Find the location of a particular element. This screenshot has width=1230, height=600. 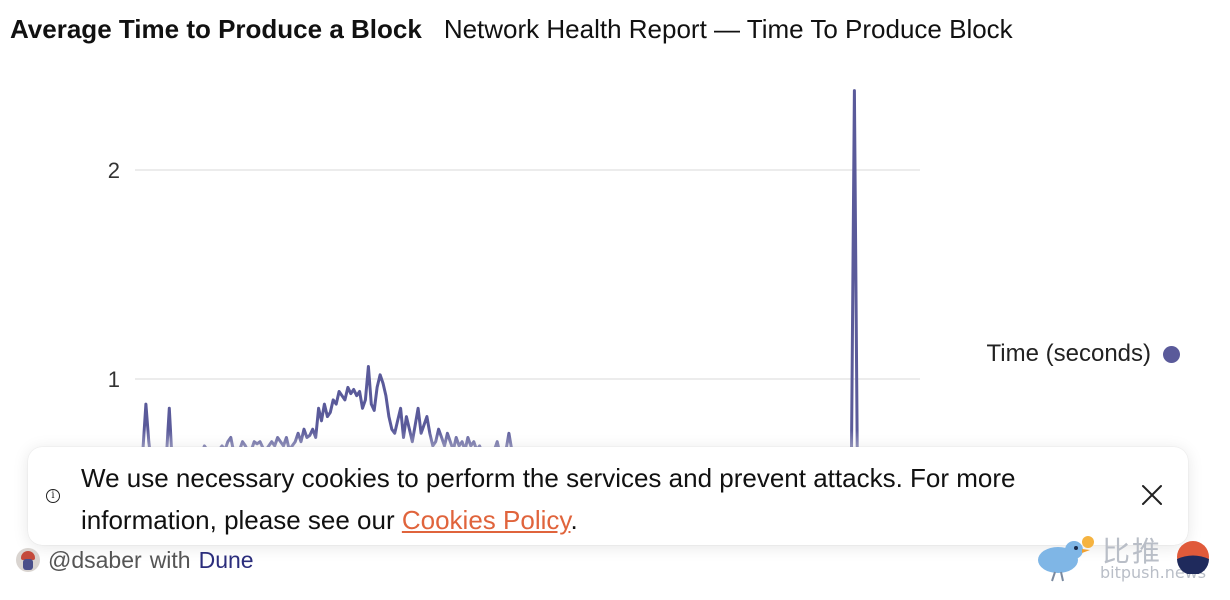

chart-legend: Time (seconds) is located at coordinates (1083, 354).